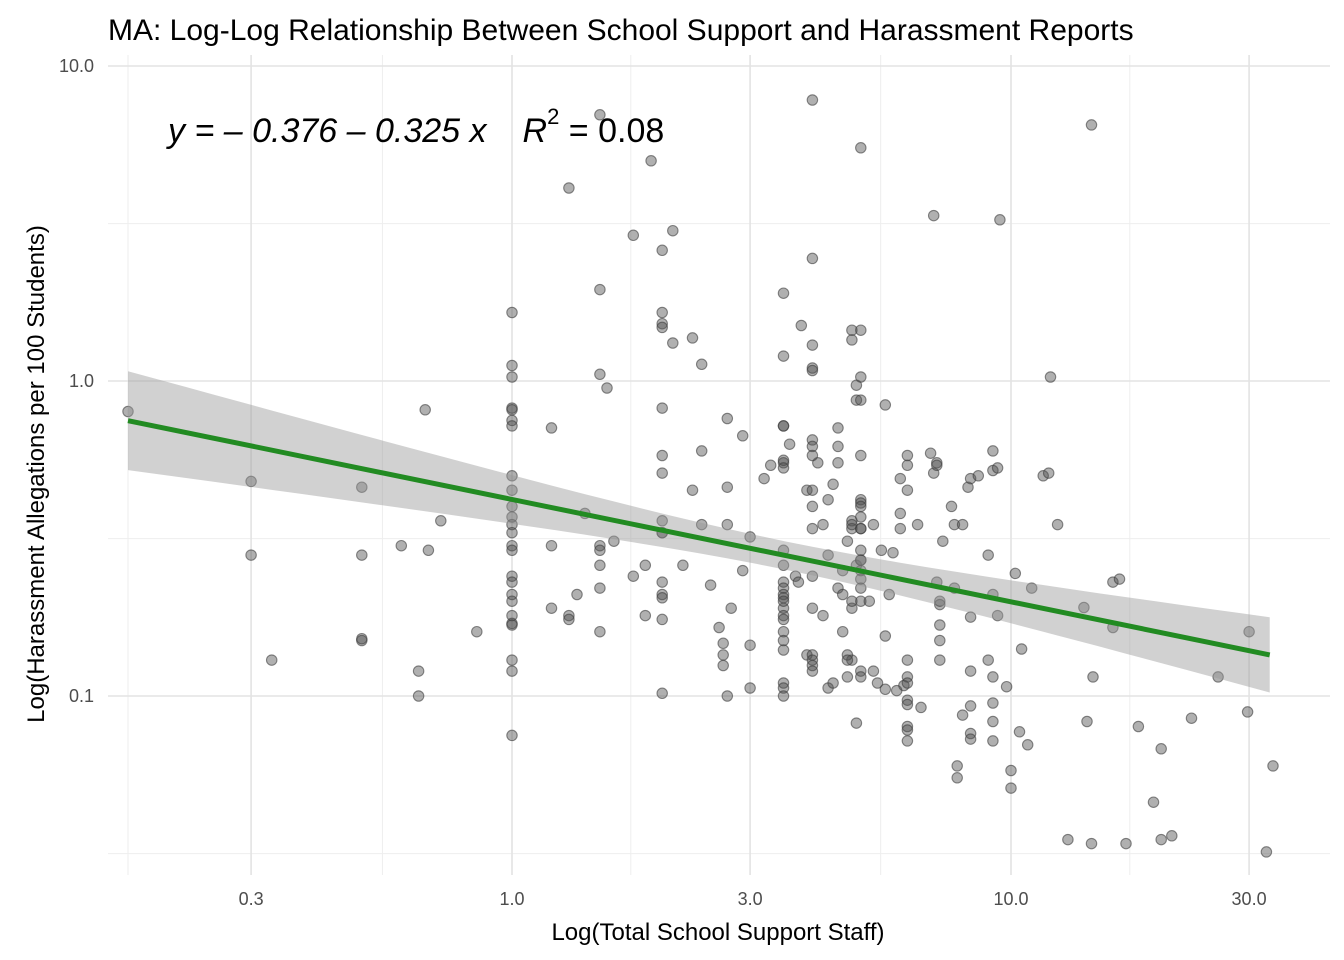  What do you see at coordinates (81, 696) in the screenshot?
I see `y-tick-label: 0.1` at bounding box center [81, 696].